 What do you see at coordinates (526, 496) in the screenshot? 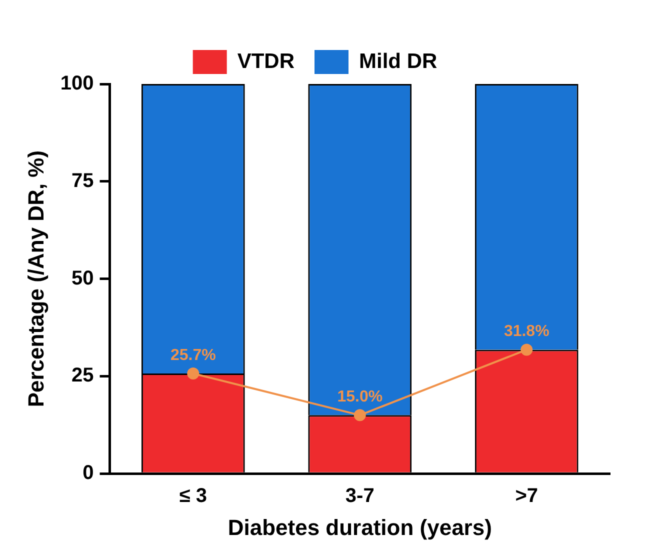
I see `x-tick-label: >7` at bounding box center [526, 496].